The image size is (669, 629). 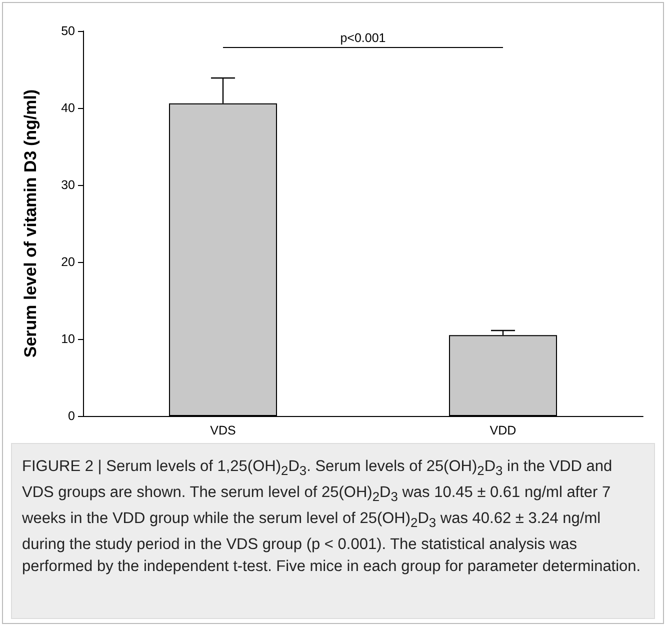 I want to click on x-tick-label: VDD, so click(x=503, y=431).